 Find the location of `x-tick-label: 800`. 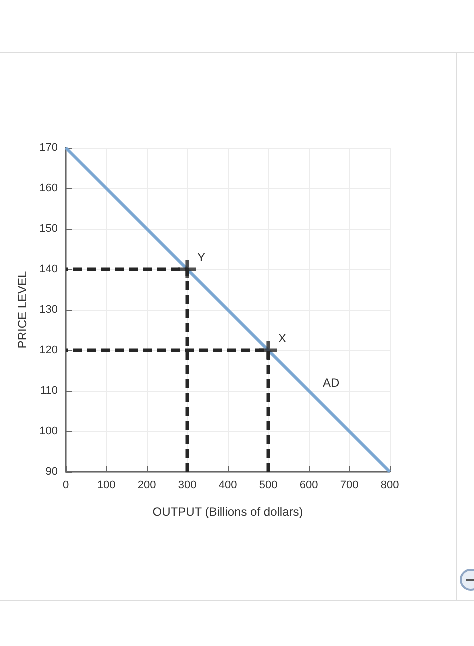

x-tick-label: 800 is located at coordinates (390, 486).